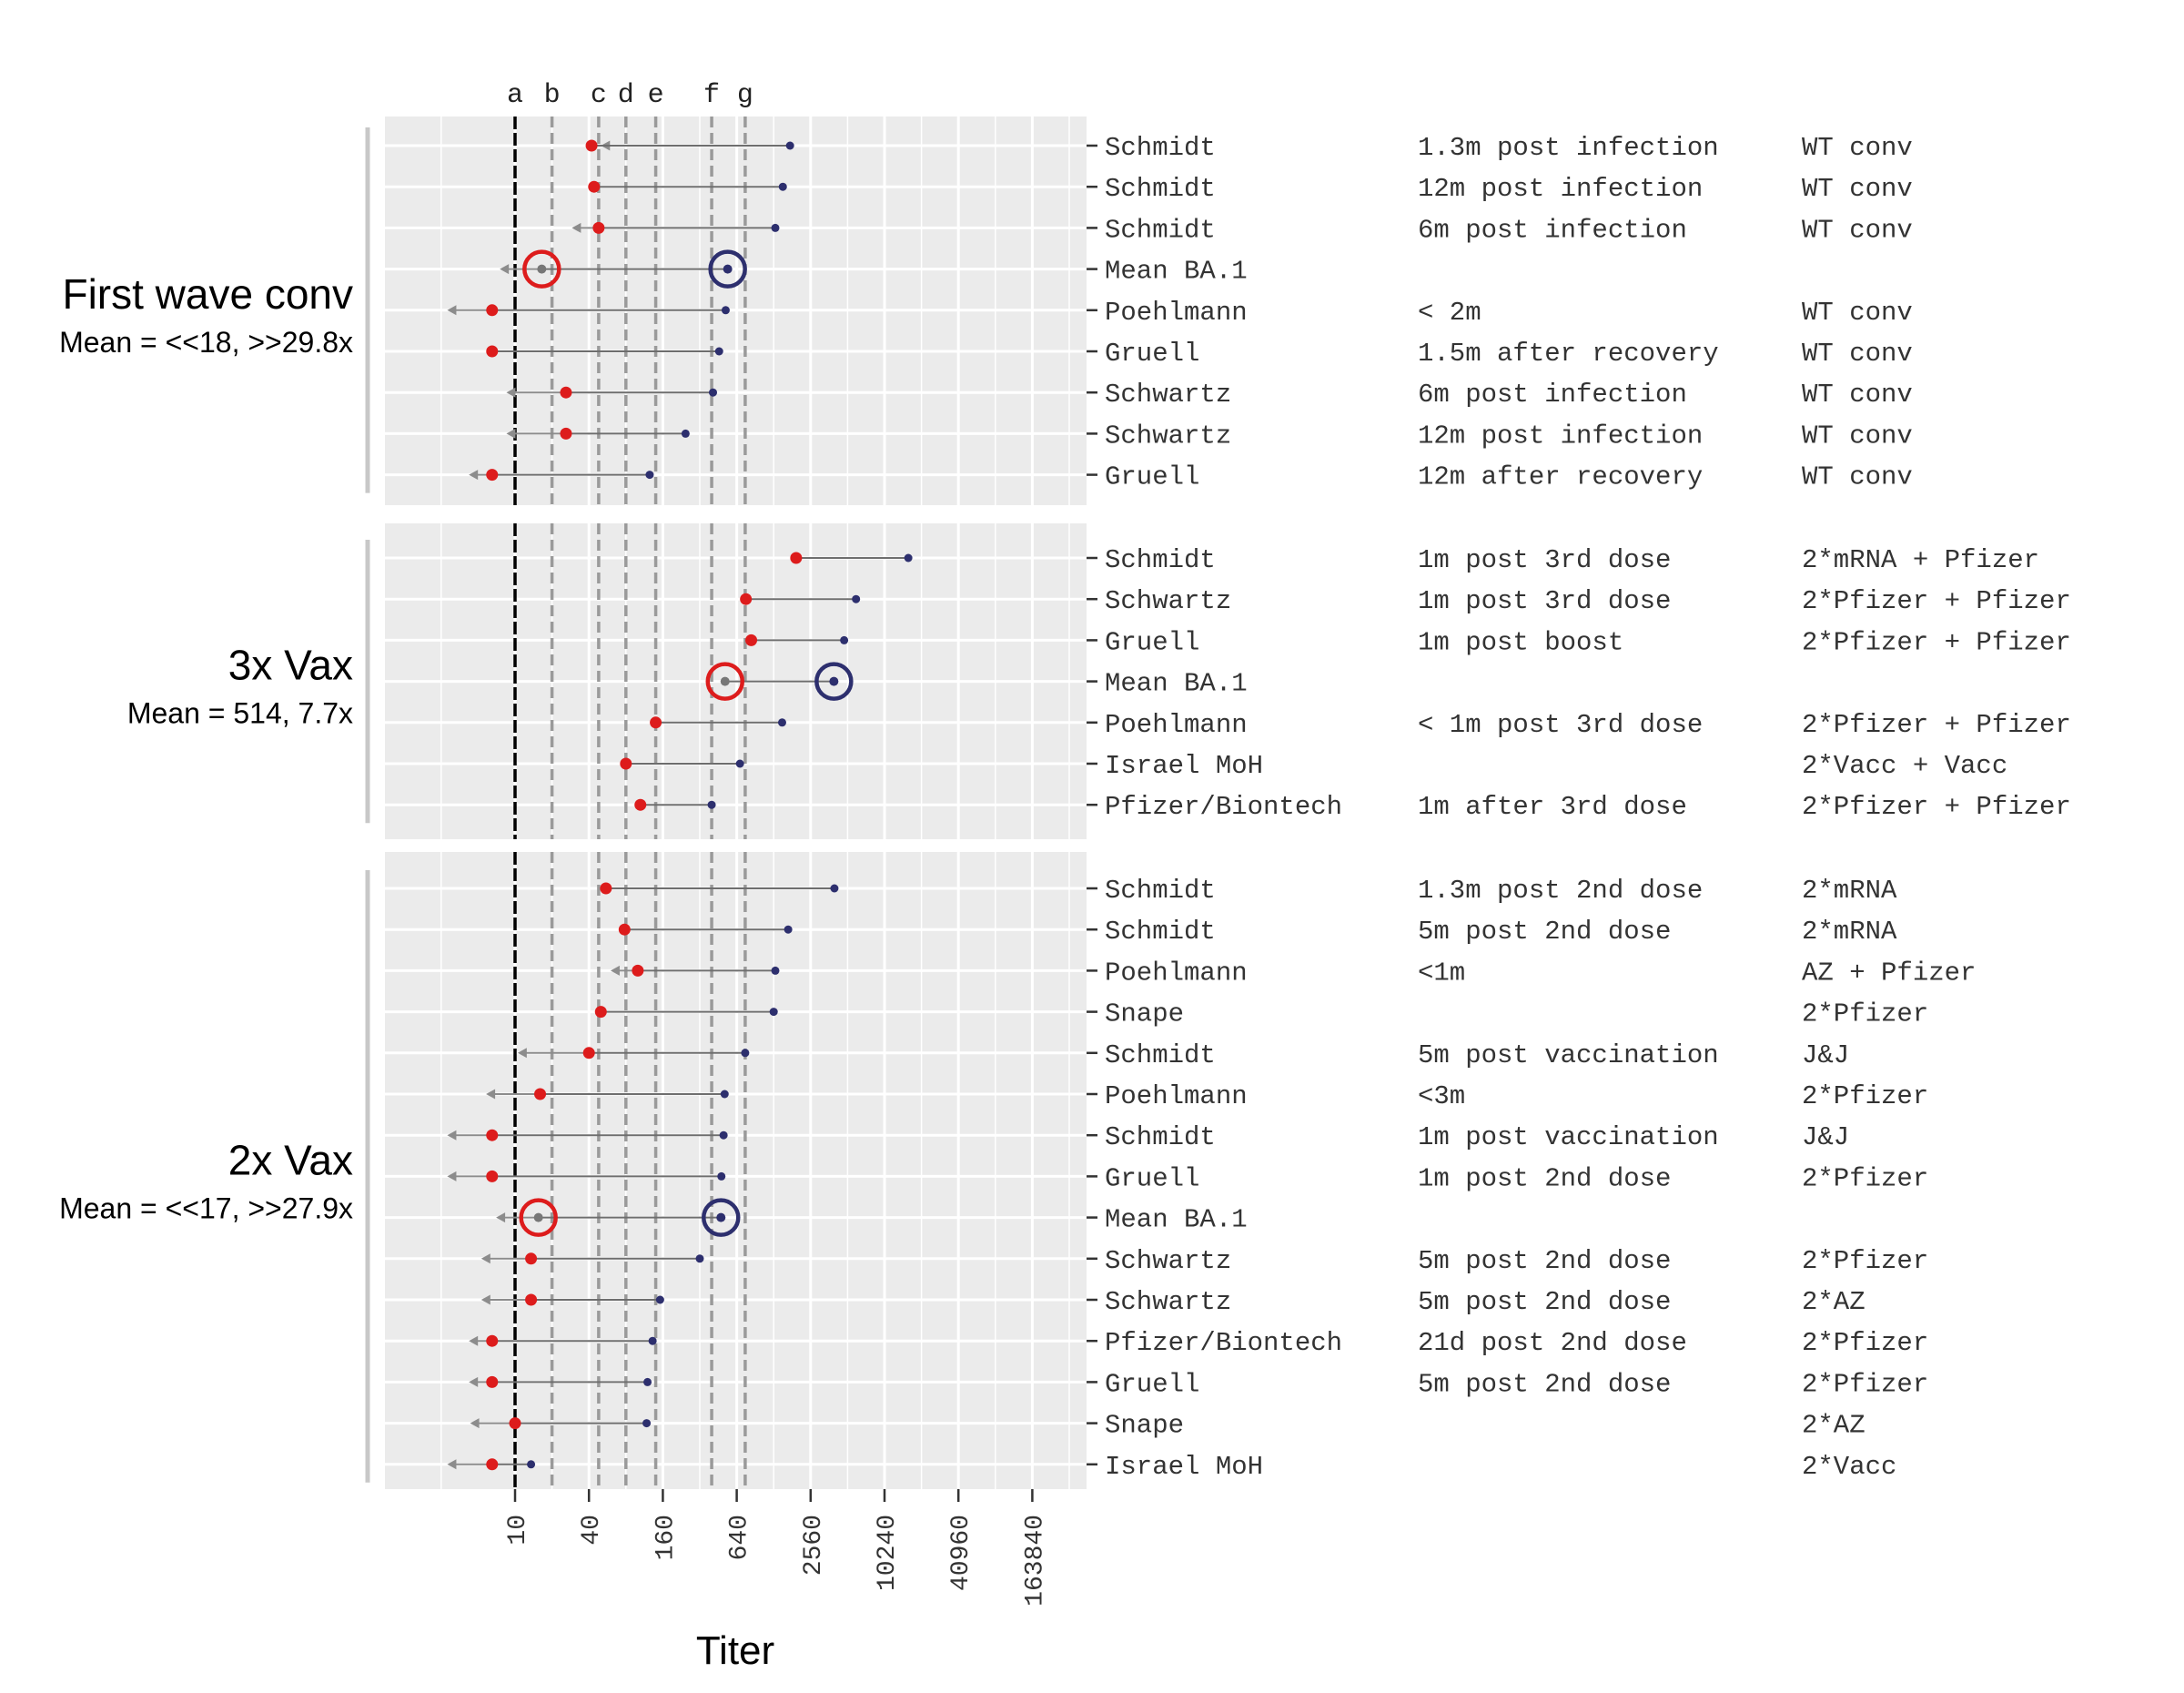  Describe the element at coordinates (961, 1553) in the screenshot. I see `x-tick-label: 40960` at that location.